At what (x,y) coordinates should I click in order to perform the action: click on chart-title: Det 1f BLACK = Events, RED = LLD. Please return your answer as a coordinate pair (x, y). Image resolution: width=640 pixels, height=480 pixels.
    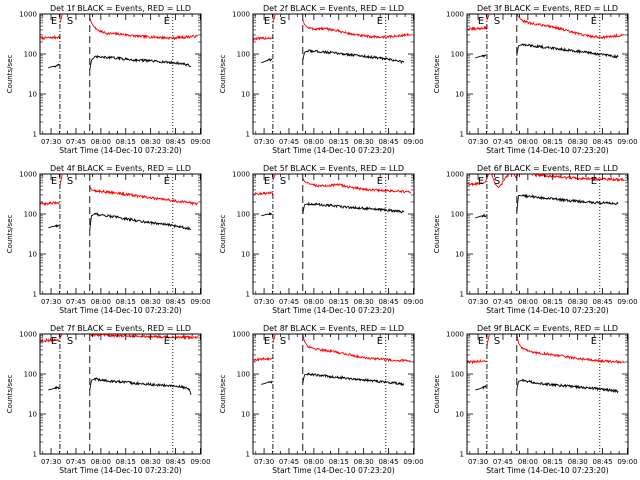
    Looking at the image, I should click on (120, 8).